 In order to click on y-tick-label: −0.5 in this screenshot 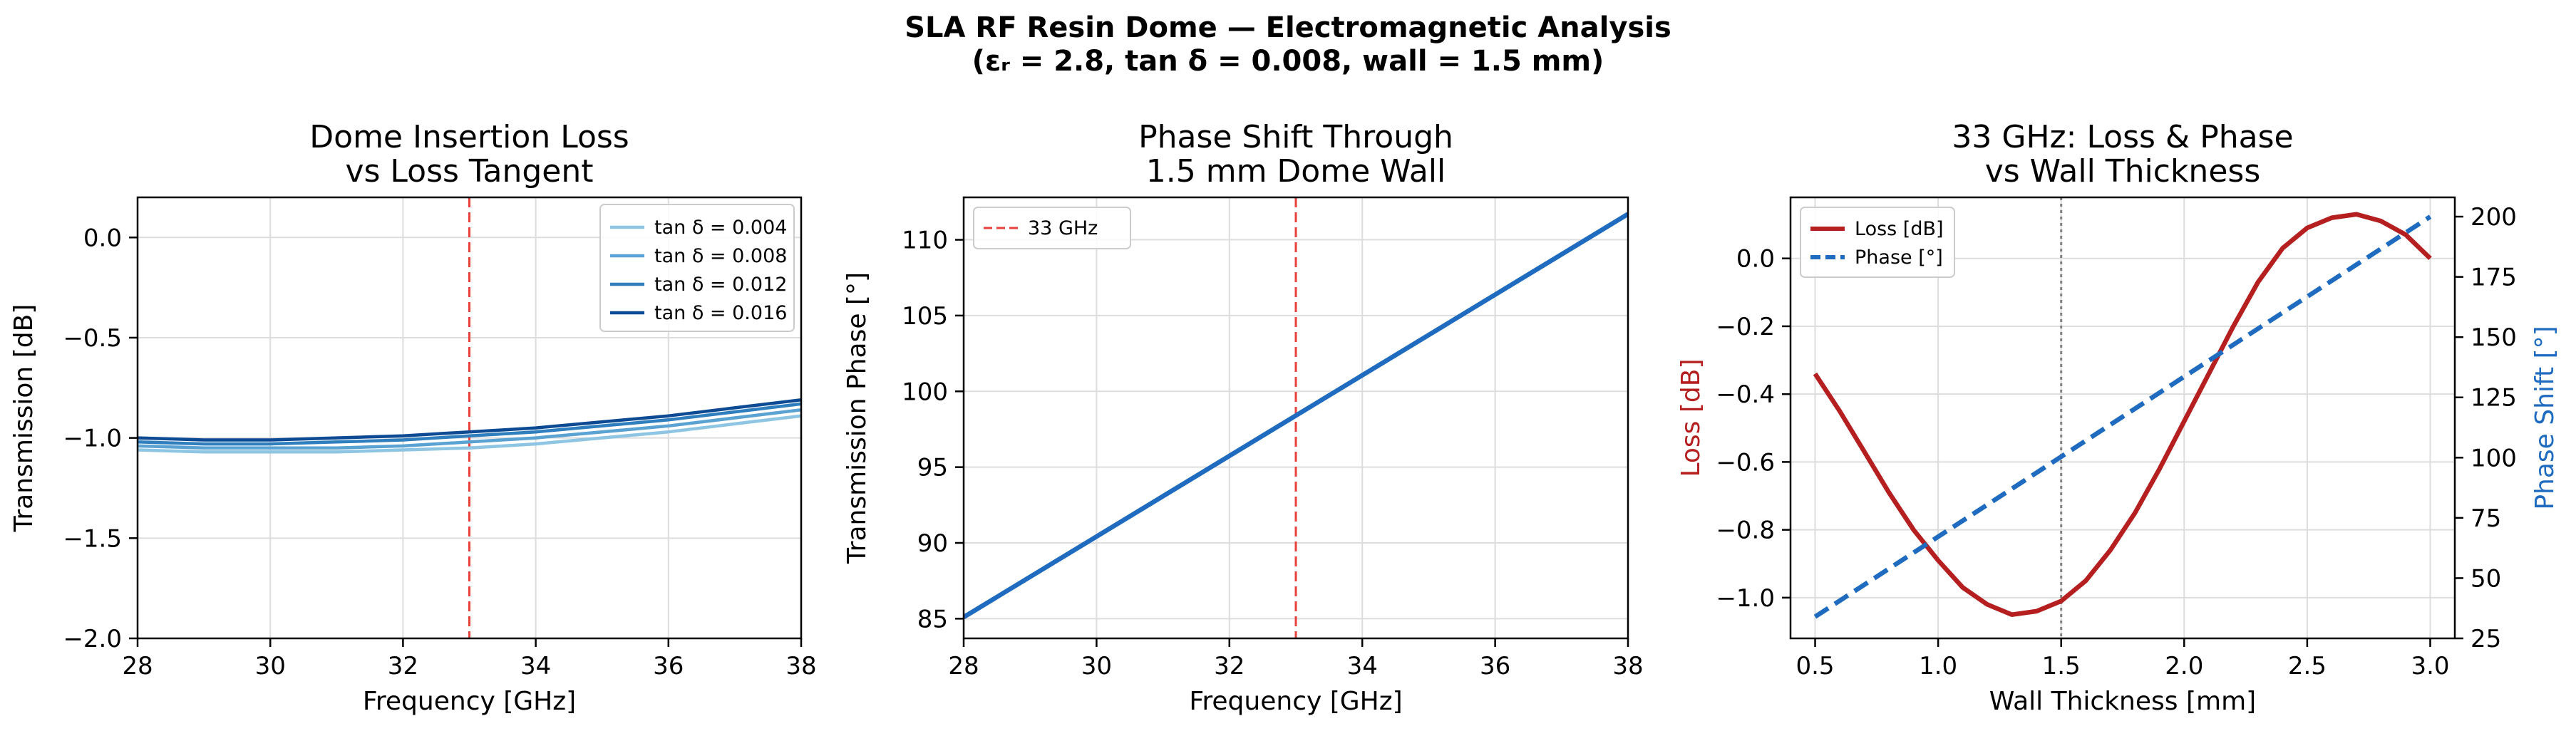, I will do `click(92, 339)`.